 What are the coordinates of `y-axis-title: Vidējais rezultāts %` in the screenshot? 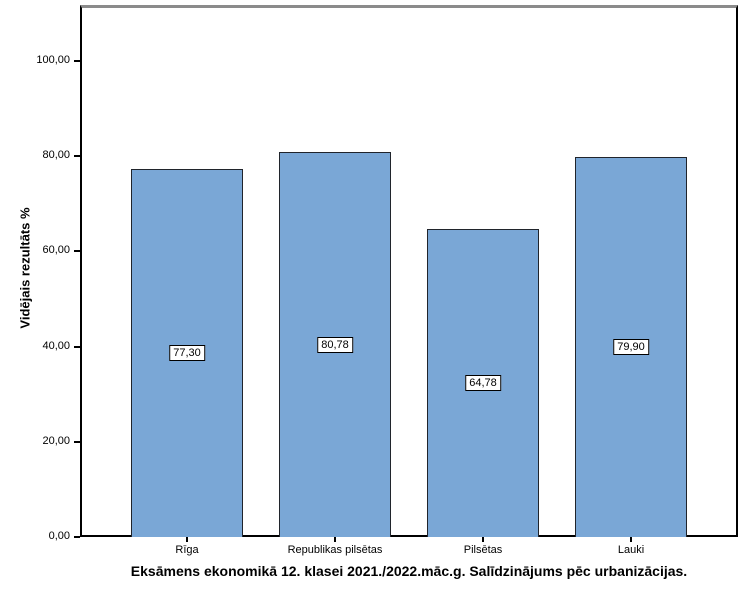 It's located at (25, 268).